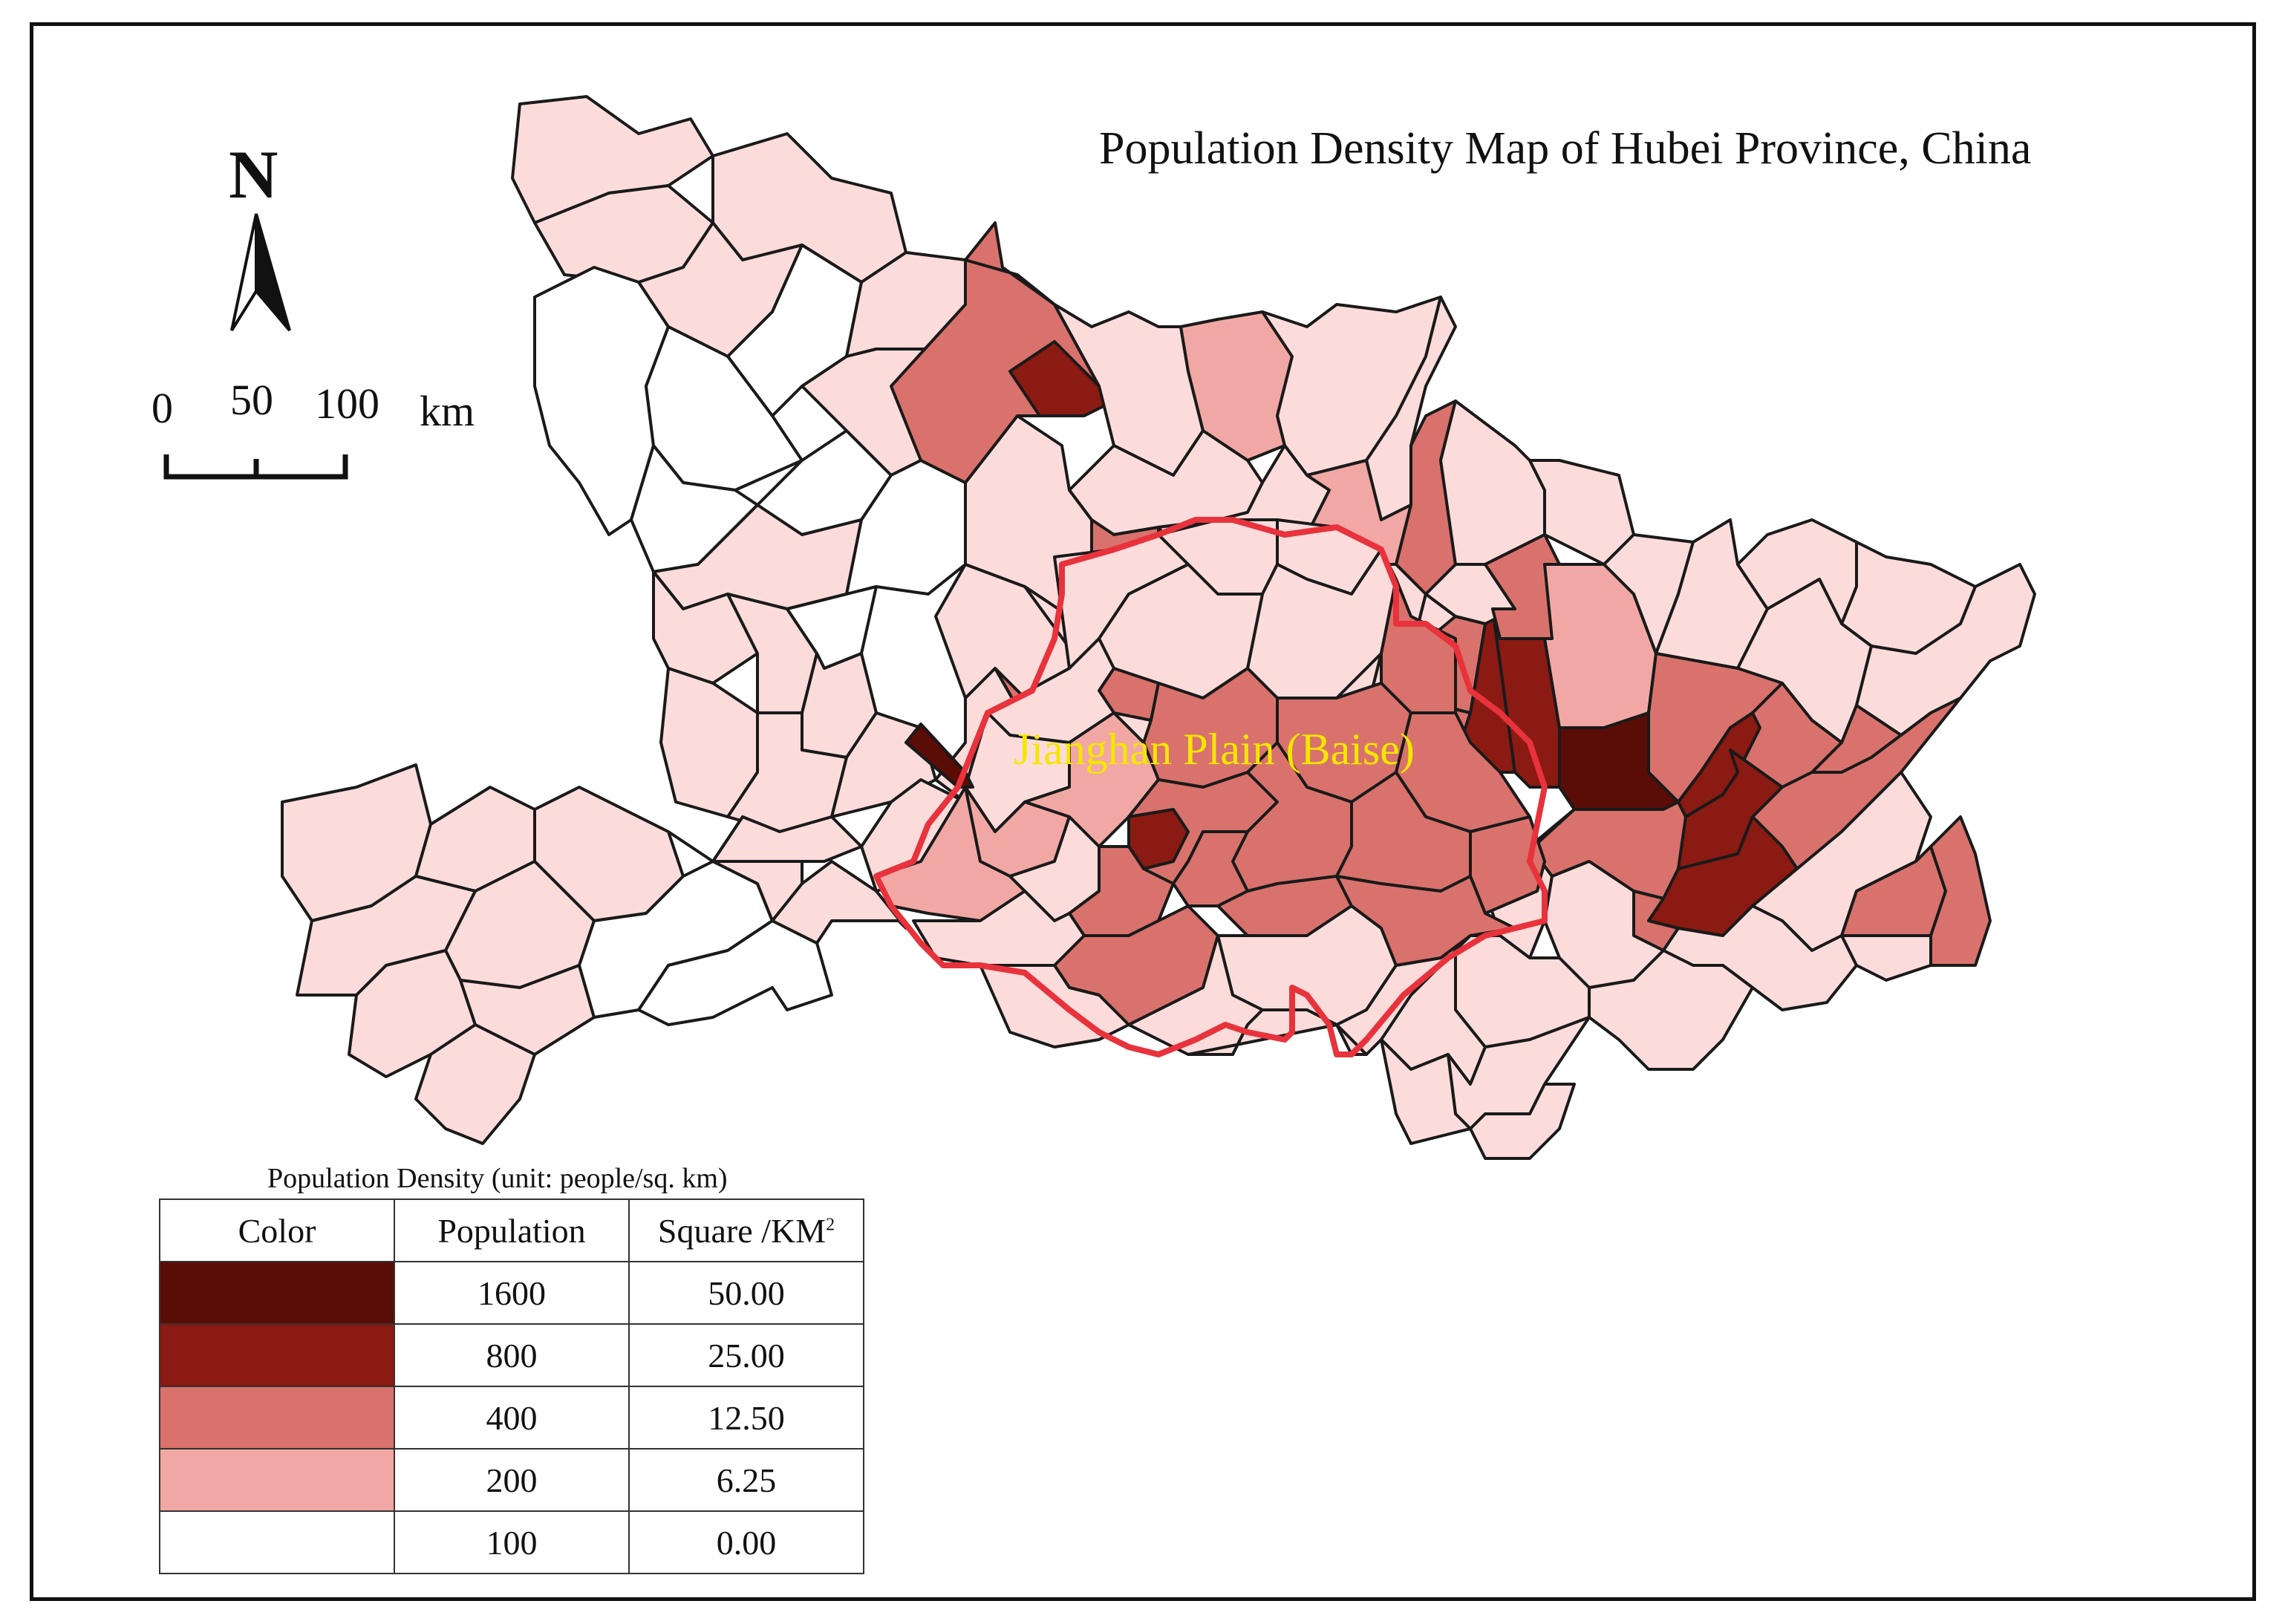 The width and height of the screenshot is (2285, 1624). Describe the element at coordinates (830, 1225) in the screenshot. I see `legend-header-square-sup: 2` at that location.